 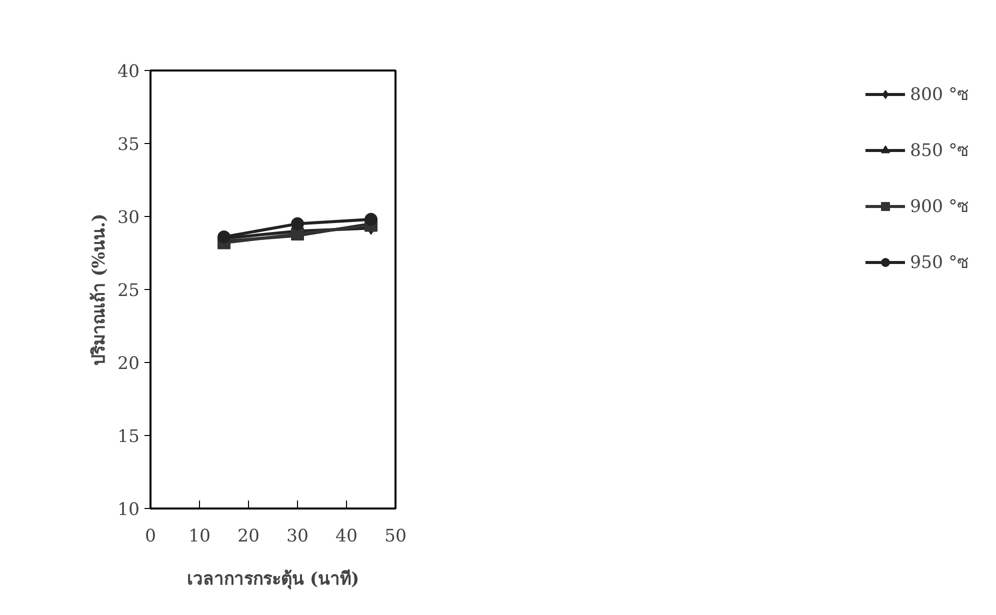 I want to click on x-axis-title: เวลาการกระตุ้น (นาที), so click(x=273, y=579).